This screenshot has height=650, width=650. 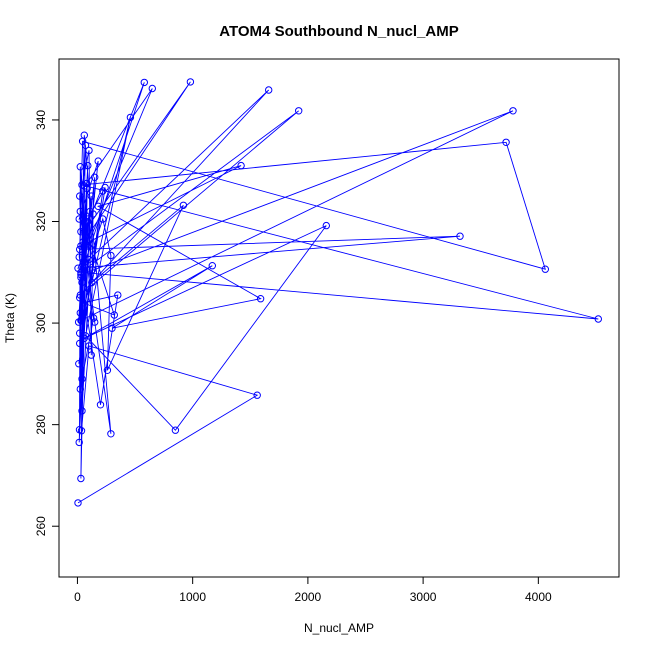 What do you see at coordinates (41, 424) in the screenshot?
I see `y-tick-label: 280` at bounding box center [41, 424].